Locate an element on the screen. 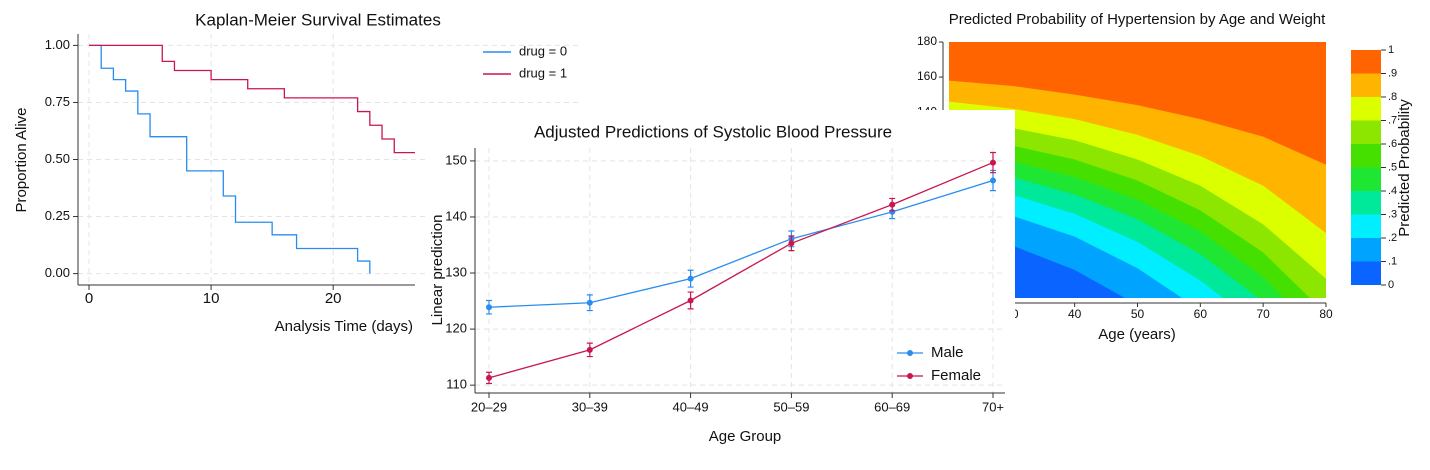 The image size is (1430, 470). colorbar-tick-label: .2 is located at coordinates (1392, 238).